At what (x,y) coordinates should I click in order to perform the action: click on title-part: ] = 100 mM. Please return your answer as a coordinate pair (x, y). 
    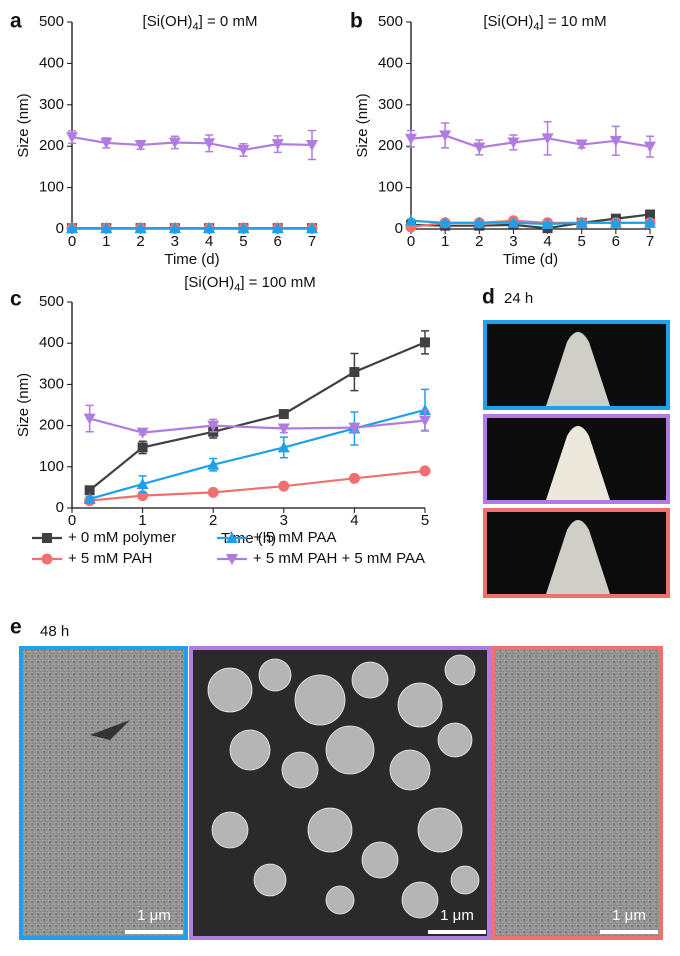
    Looking at the image, I should click on (277, 282).